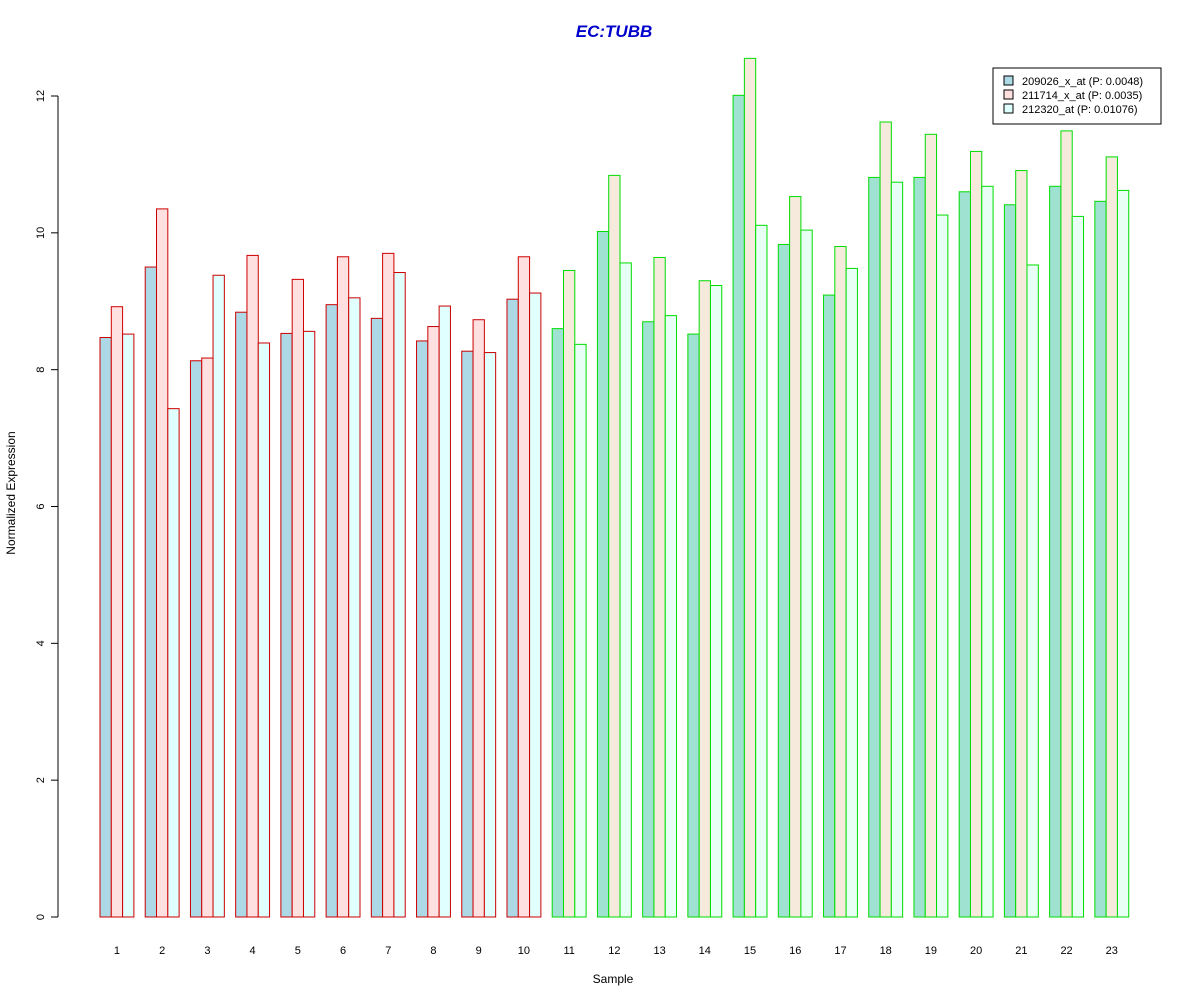  I want to click on legend-entry: 212320_at (P: 0.01076), so click(1080, 110).